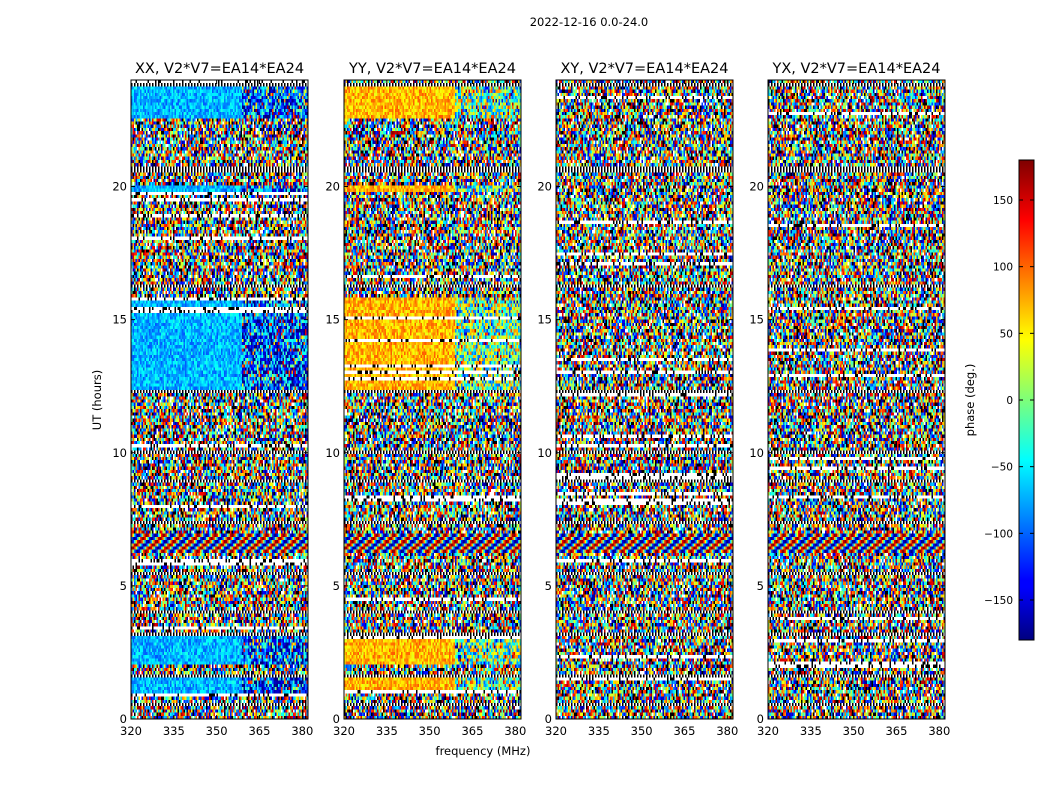 The width and height of the screenshot is (1050, 800). I want to click on colorbar-tick-label: 0, so click(1009, 401).